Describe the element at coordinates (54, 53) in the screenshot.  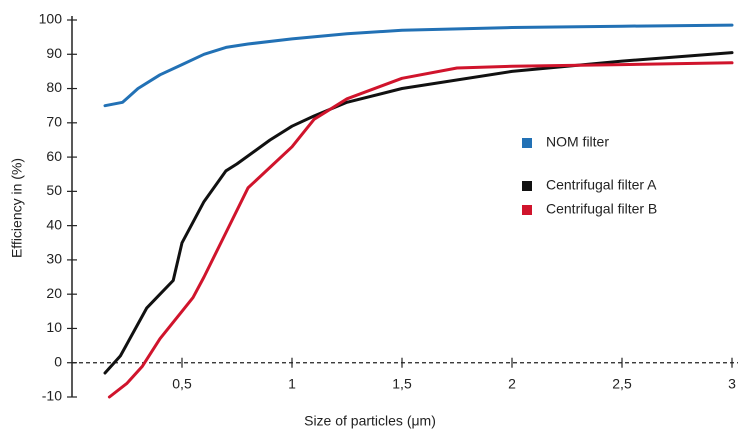
I see `y-tick-label: 90` at that location.